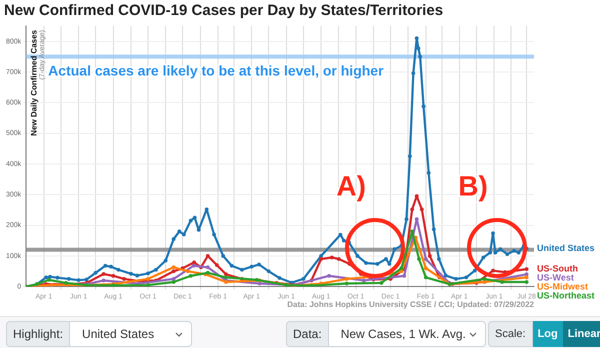 The height and width of the screenshot is (348, 600). I want to click on text: Highlight:, so click(38, 334).